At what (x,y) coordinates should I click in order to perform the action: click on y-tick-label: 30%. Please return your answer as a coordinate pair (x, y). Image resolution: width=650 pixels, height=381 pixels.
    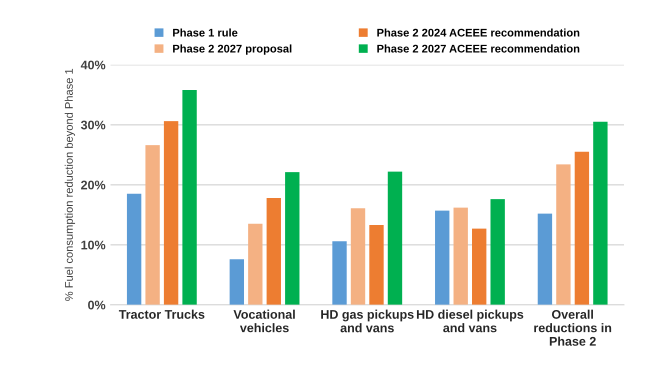
    Looking at the image, I should click on (93, 125).